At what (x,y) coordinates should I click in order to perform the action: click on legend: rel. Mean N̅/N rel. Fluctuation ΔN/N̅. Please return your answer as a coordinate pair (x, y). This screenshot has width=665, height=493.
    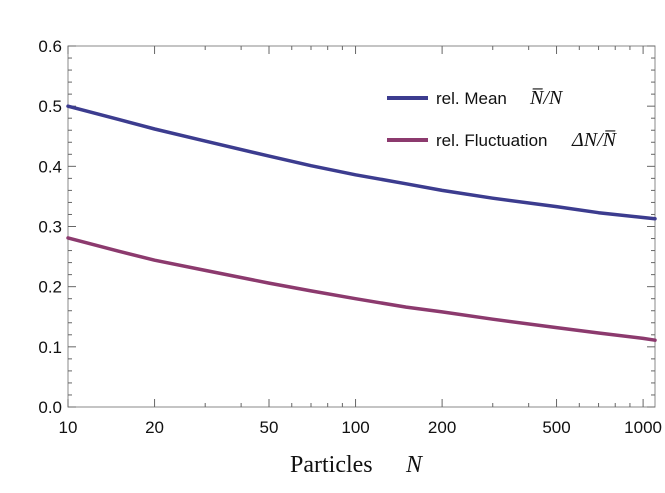
    Looking at the image, I should click on (502, 119).